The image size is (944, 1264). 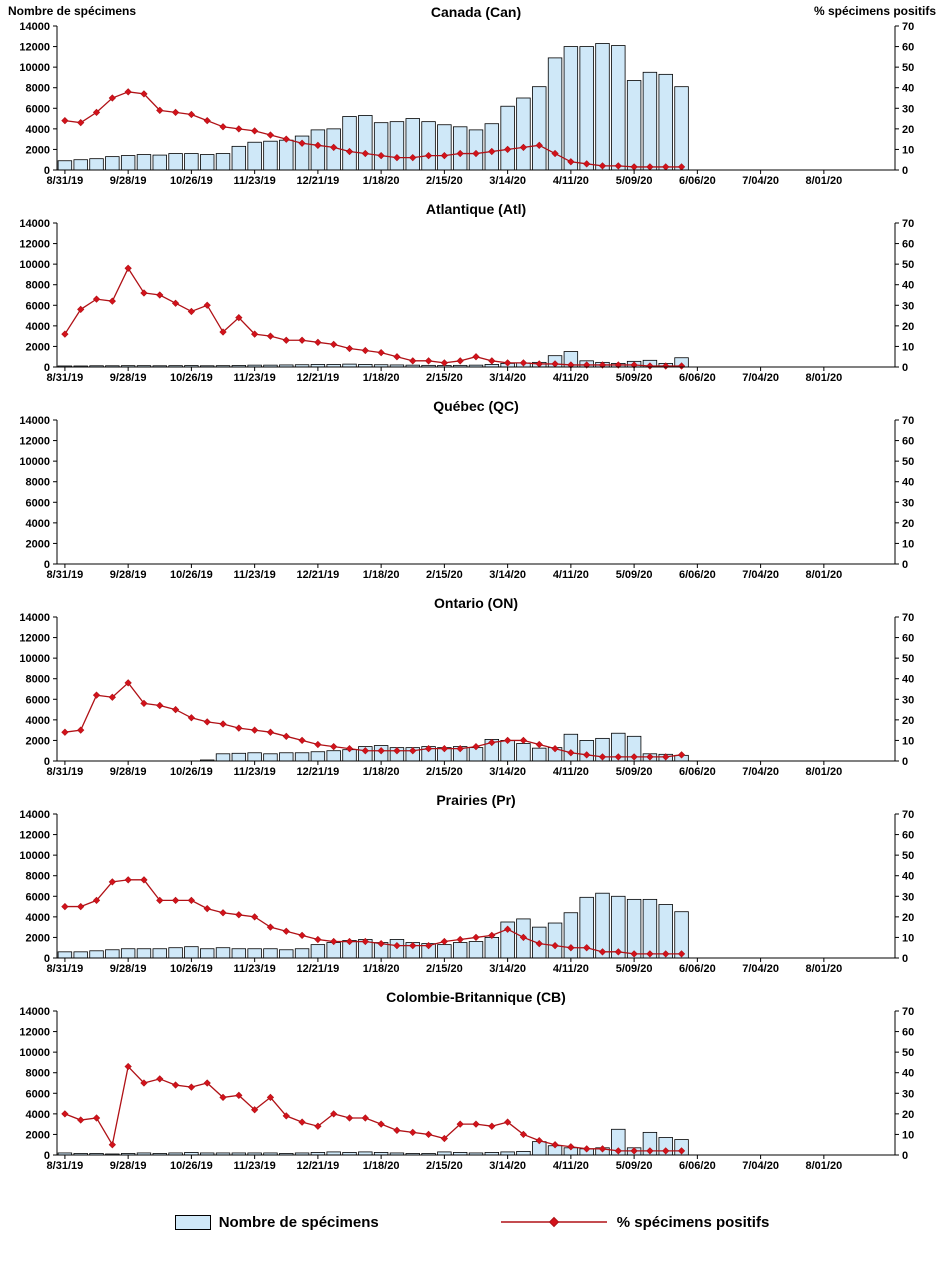 I want to click on line-marker-icon, so click(x=553, y=1222).